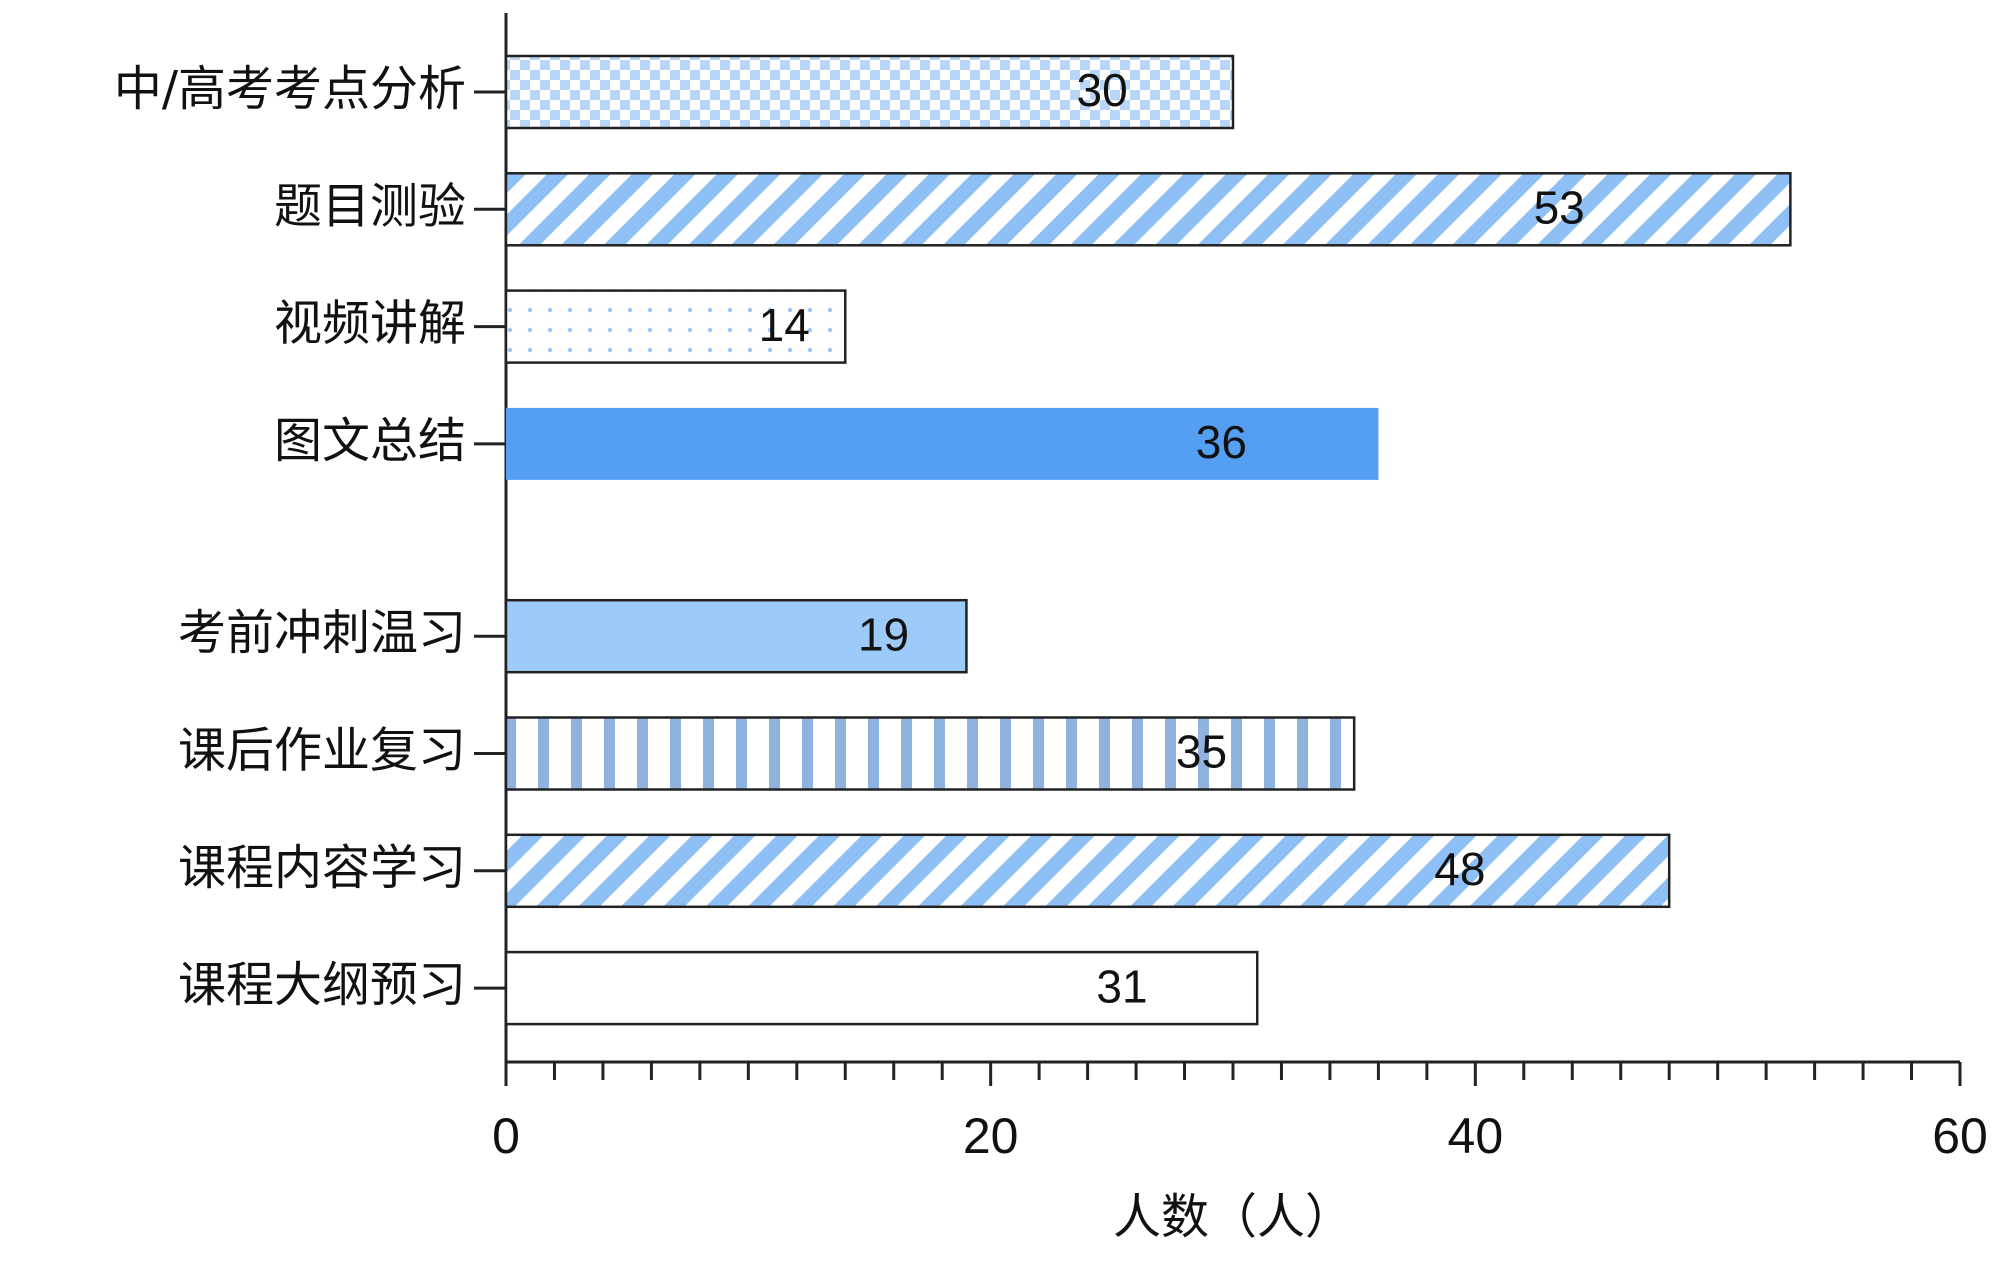  Describe the element at coordinates (1559, 207) in the screenshot. I see `value-label: 53` at that location.